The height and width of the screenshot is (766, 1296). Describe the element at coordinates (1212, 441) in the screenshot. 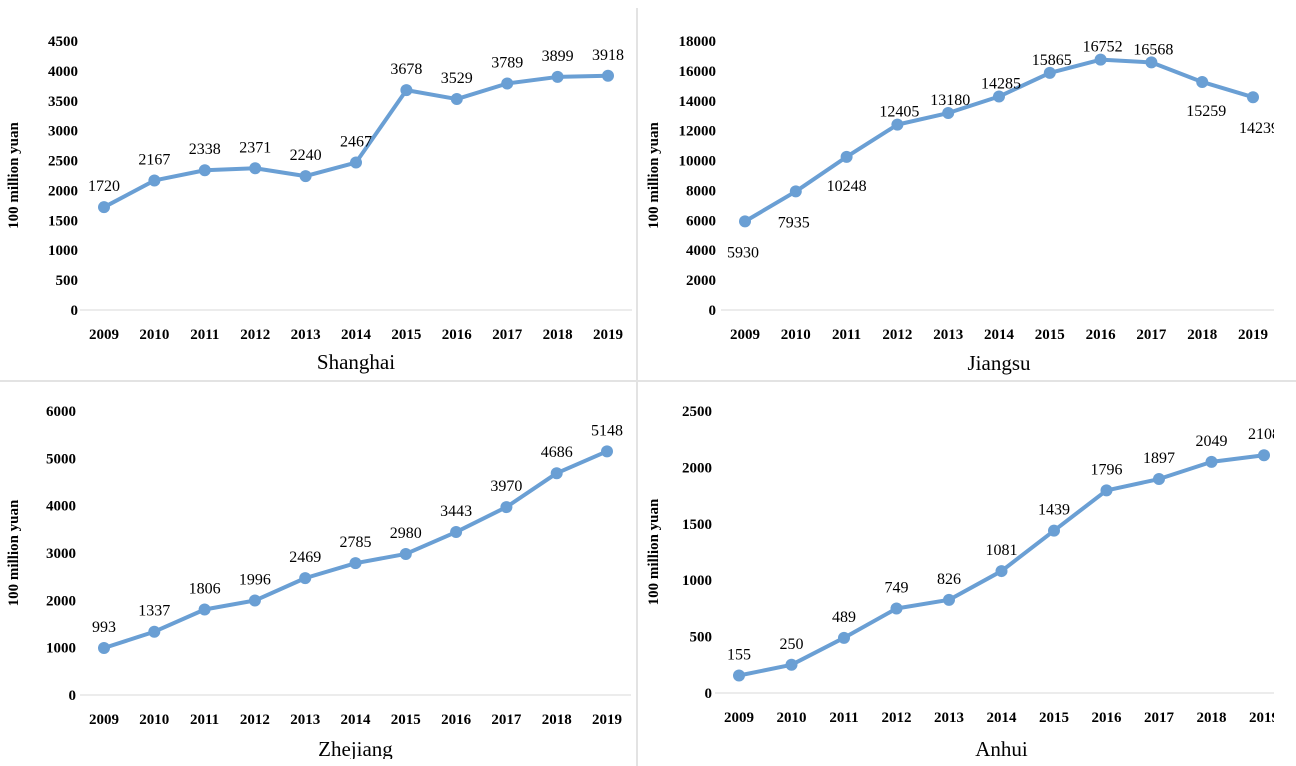

I see `data-label: 2049` at that location.